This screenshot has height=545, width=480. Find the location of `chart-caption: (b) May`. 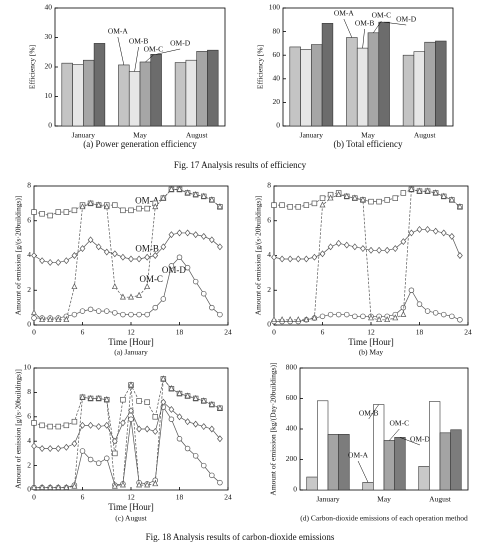

chart-caption: (b) May is located at coordinates (371, 352).